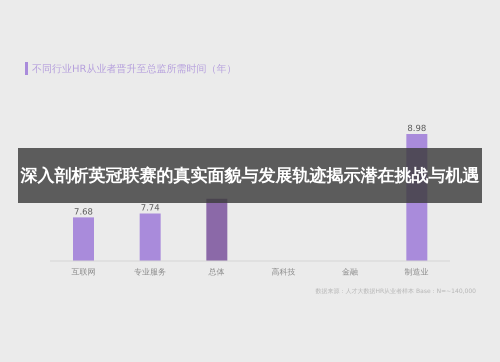 The image size is (500, 362). Describe the element at coordinates (250, 175) in the screenshot. I see `annotation: 深入剖析英冠联赛的真实面貌与发展轨迹揭示潜在挑战与机遇` at that location.